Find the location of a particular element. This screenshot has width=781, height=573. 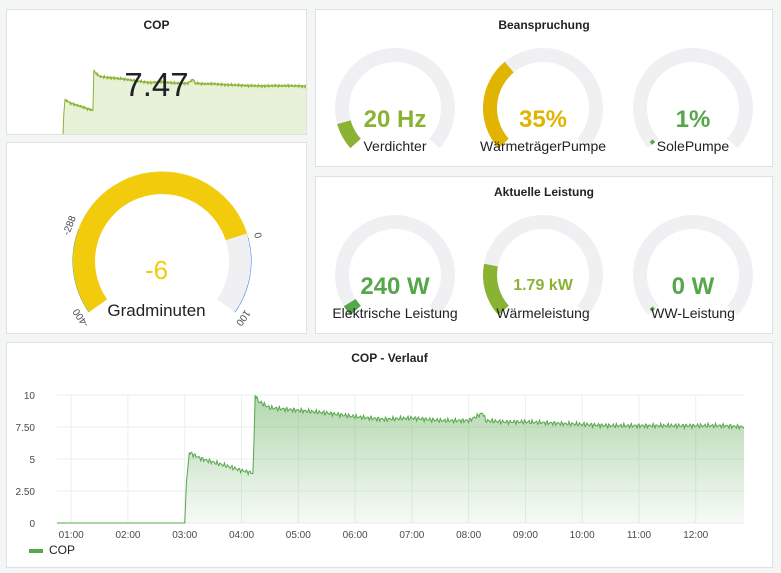

y-tick-label: 5 is located at coordinates (32, 460).